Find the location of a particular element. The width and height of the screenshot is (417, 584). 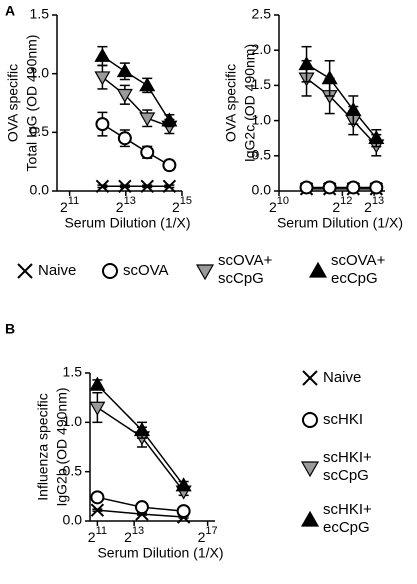

x-tick-label: 215 is located at coordinates (182, 205).